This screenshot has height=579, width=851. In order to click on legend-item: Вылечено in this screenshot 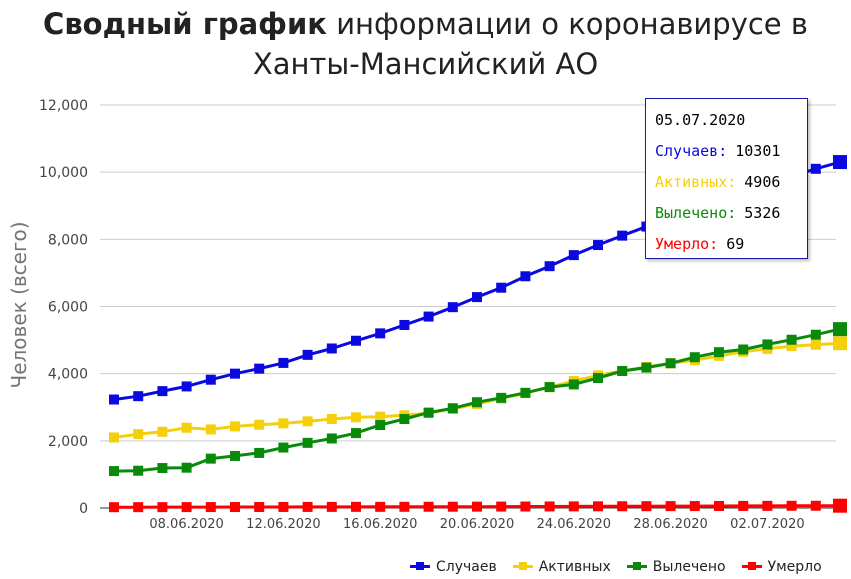, I will do `click(676, 567)`.